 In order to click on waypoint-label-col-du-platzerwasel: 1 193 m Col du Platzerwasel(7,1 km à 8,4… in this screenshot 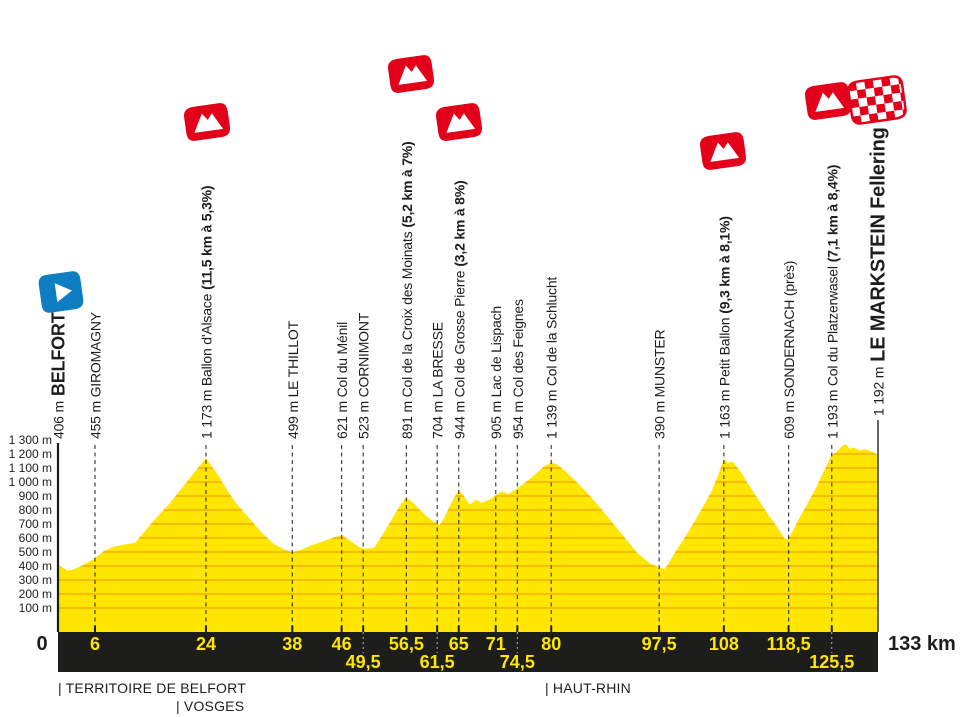, I will do `click(832, 302)`.